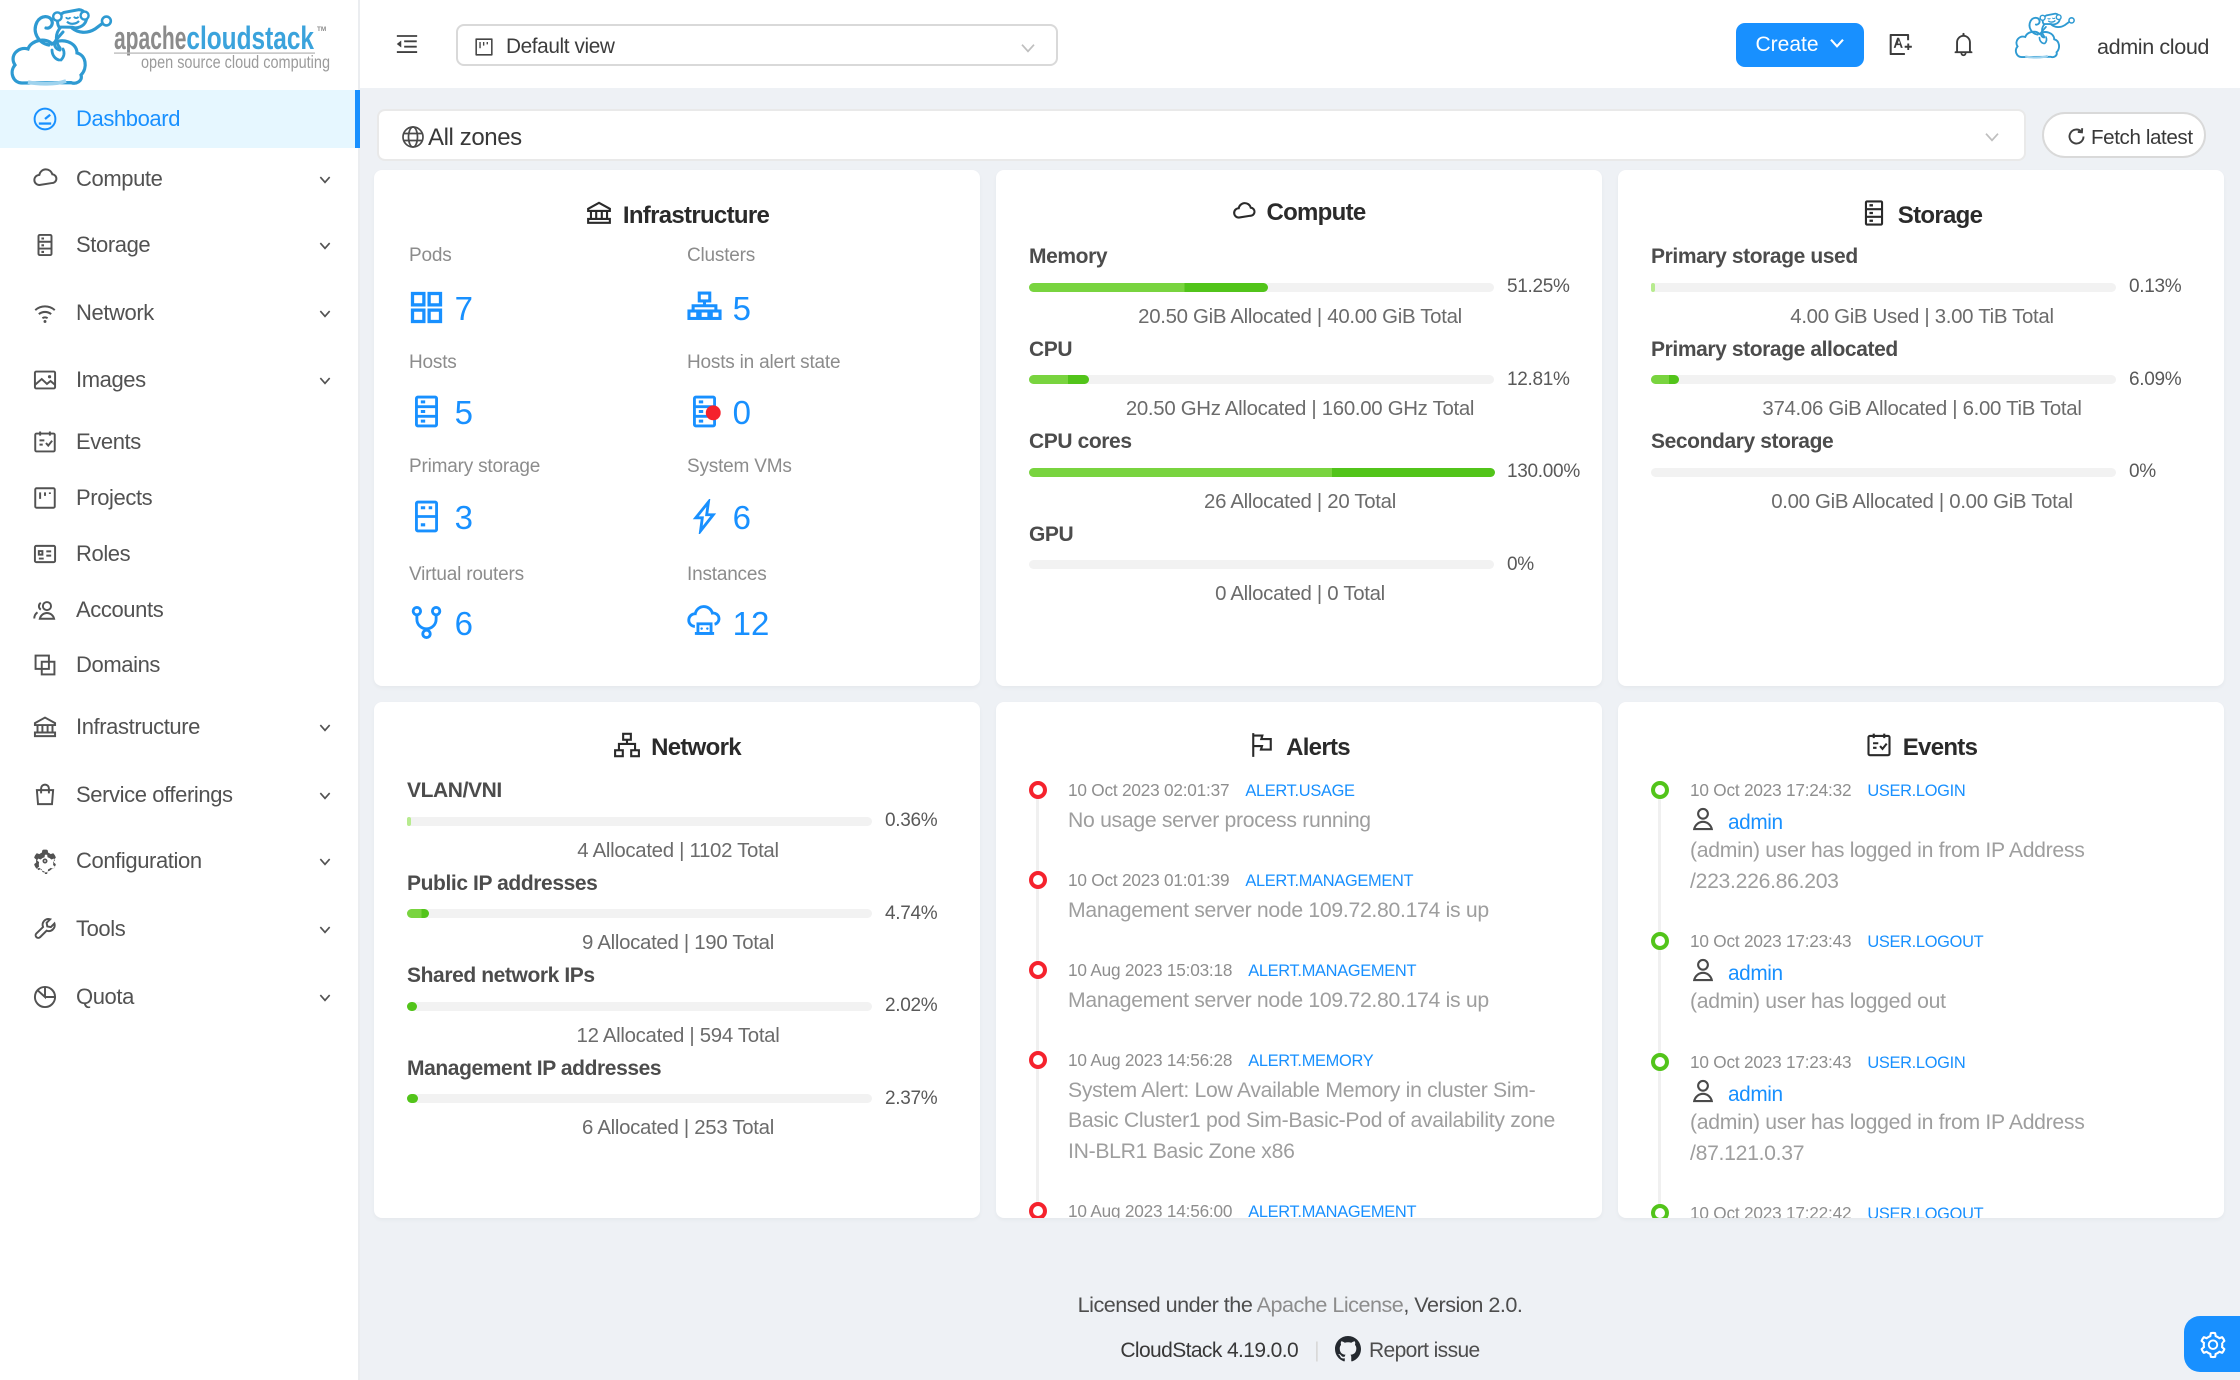 This screenshot has height=1380, width=2240. I want to click on svg-text: apache, so click(150, 38).